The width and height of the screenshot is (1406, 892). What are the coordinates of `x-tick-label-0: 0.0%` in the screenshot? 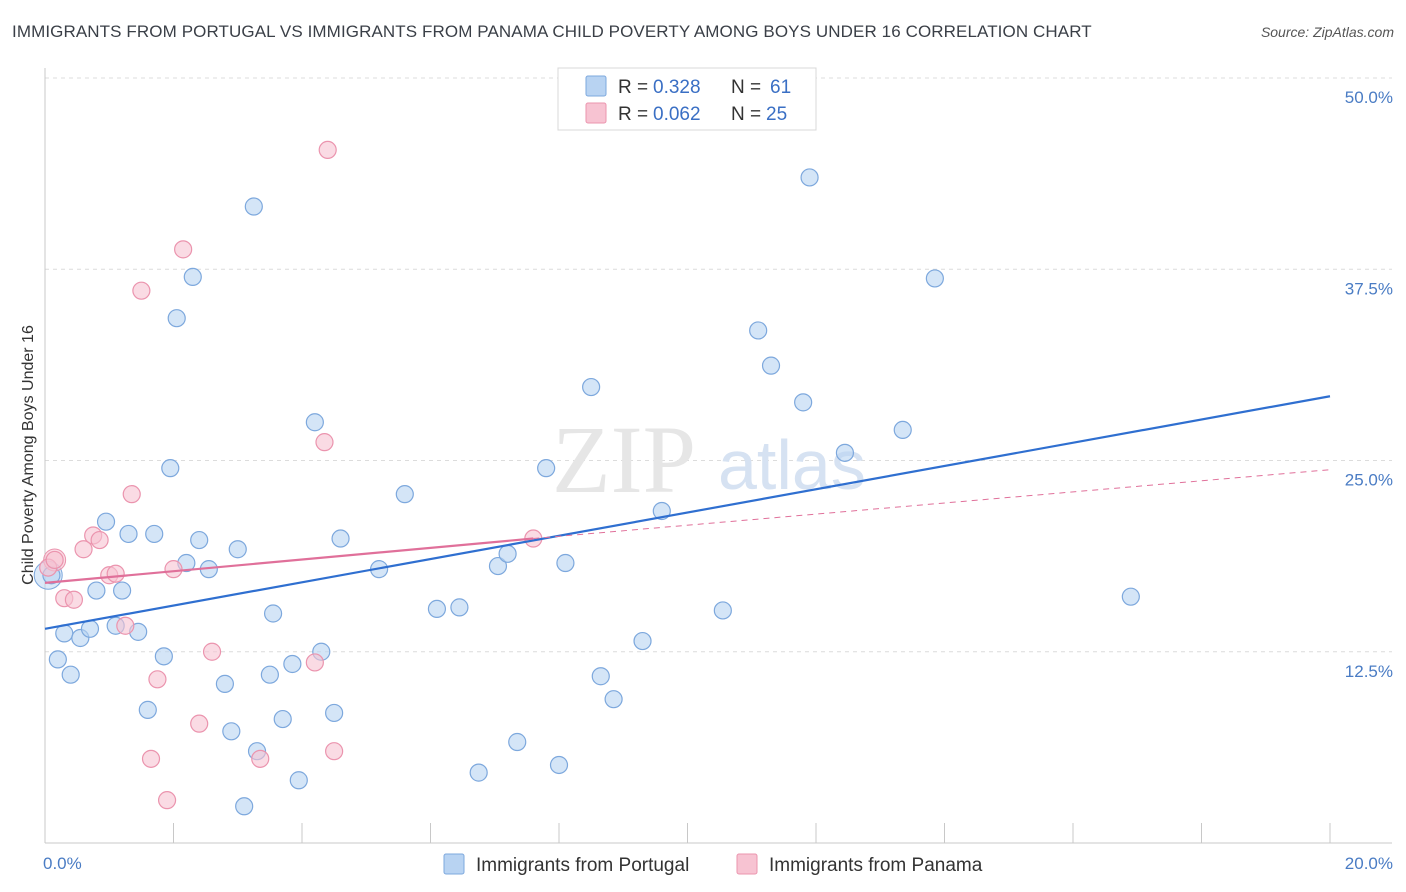 It's located at (62, 863).